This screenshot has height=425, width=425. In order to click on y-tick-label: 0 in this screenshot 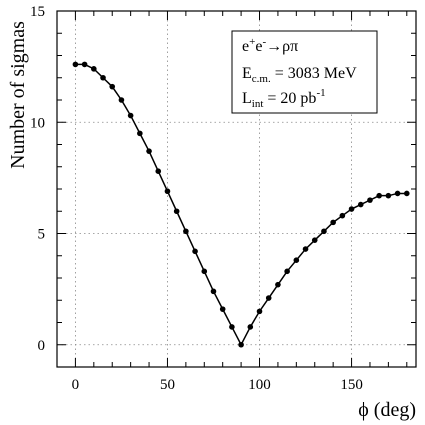, I will do `click(42, 346)`.